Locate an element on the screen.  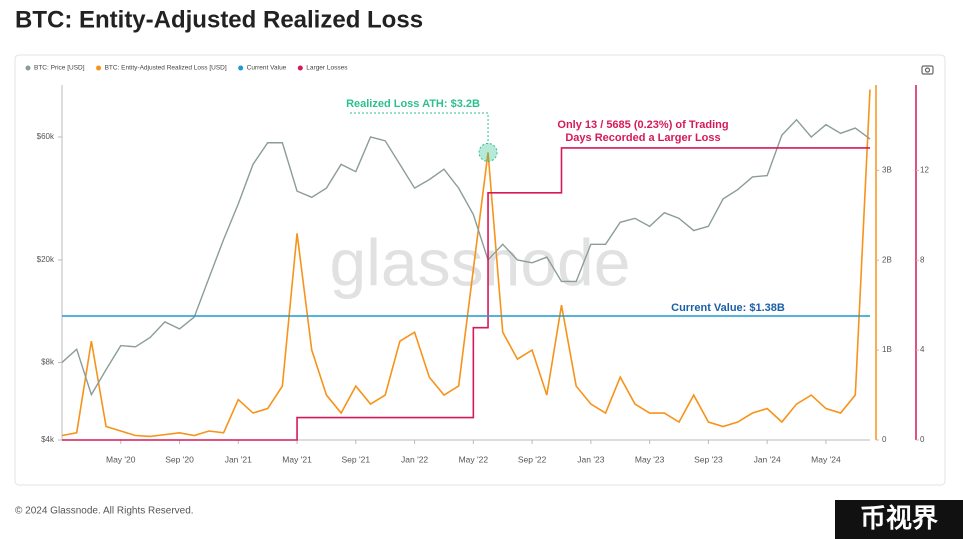
annotation: Current Value: $1.38B is located at coordinates (728, 308).